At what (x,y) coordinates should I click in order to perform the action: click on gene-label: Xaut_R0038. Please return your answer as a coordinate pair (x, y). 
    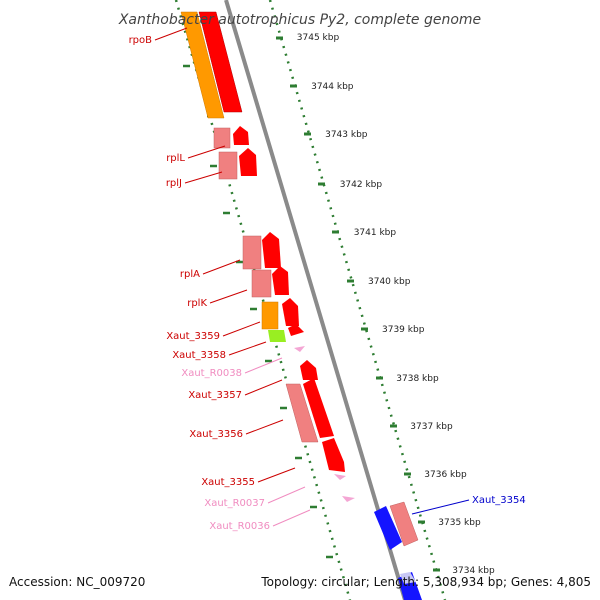
    Looking at the image, I should click on (211, 373).